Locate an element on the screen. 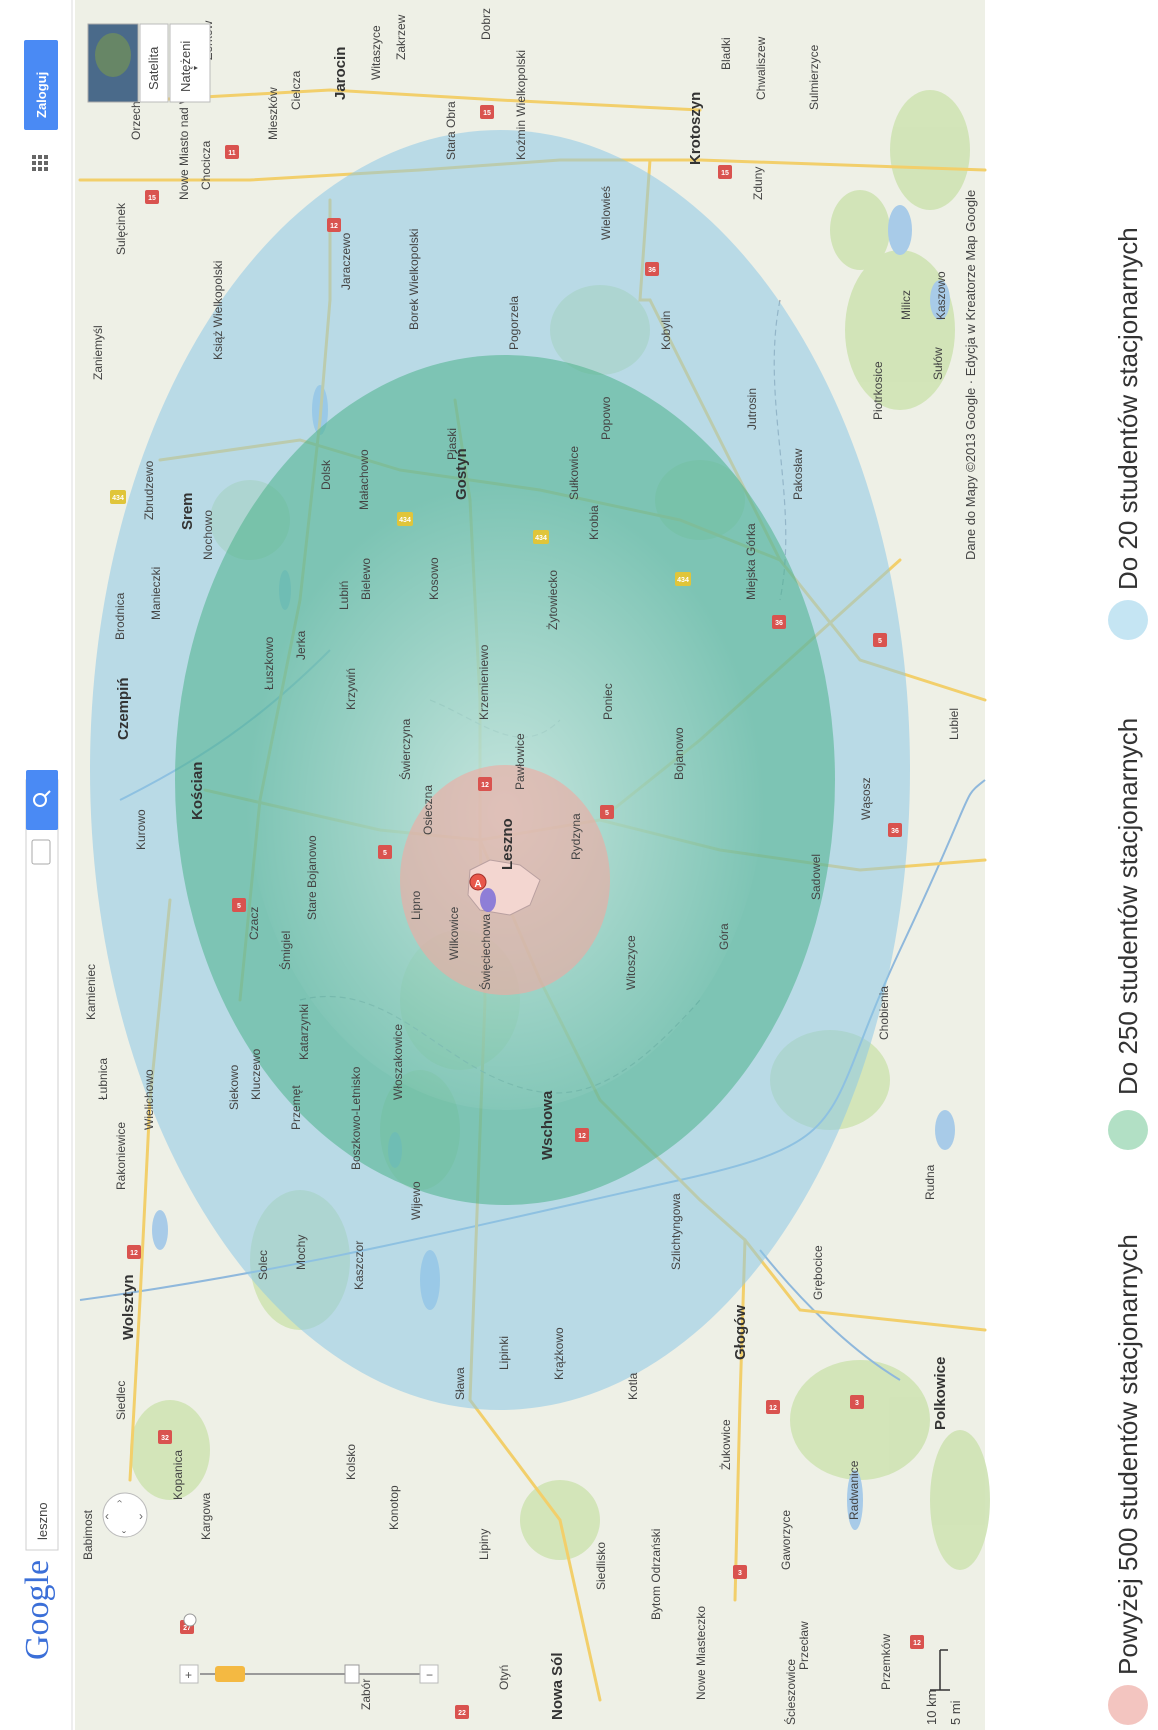  legend-swatch is located at coordinates (1128, 1130).